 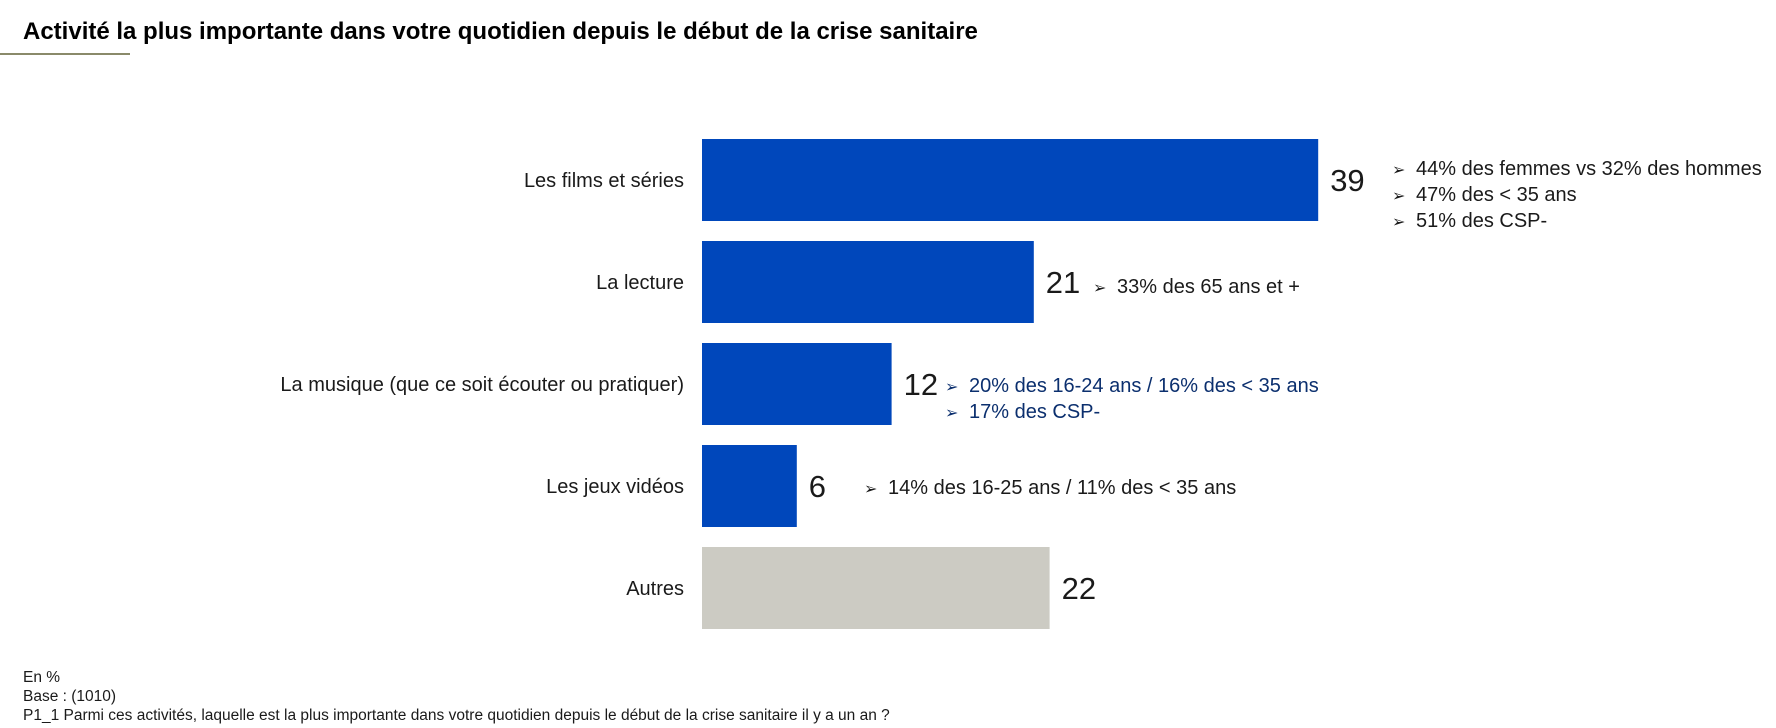 I want to click on value-label: 6, so click(x=817, y=486).